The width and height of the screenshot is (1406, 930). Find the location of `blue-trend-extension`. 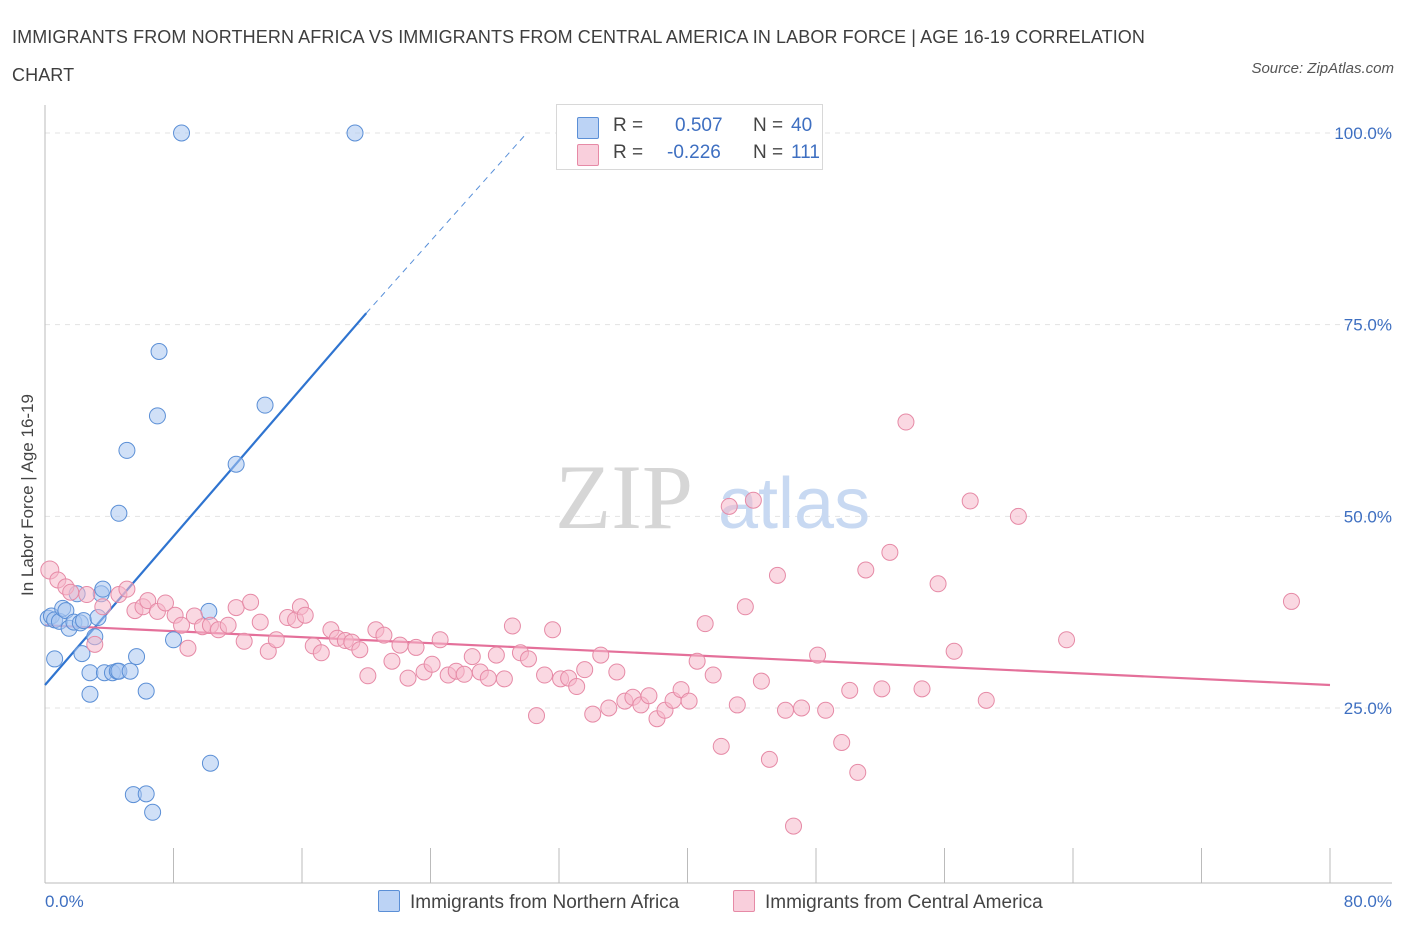

blue-trend-extension is located at coordinates (446, 223).